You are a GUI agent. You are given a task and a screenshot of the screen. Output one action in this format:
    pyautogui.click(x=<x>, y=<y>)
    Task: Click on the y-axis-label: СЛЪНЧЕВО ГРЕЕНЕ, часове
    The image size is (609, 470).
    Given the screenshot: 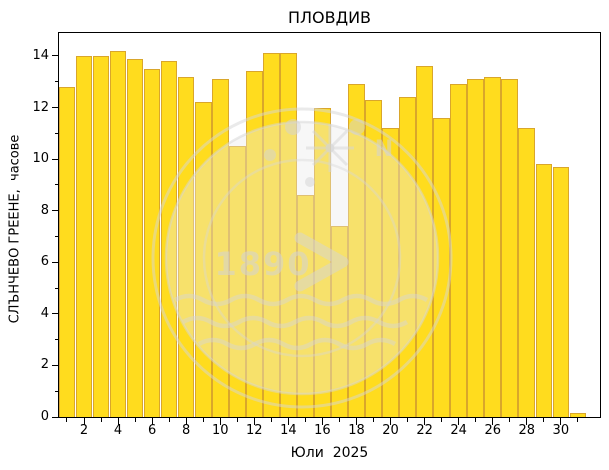 What is the action you would take?
    pyautogui.click(x=15, y=229)
    